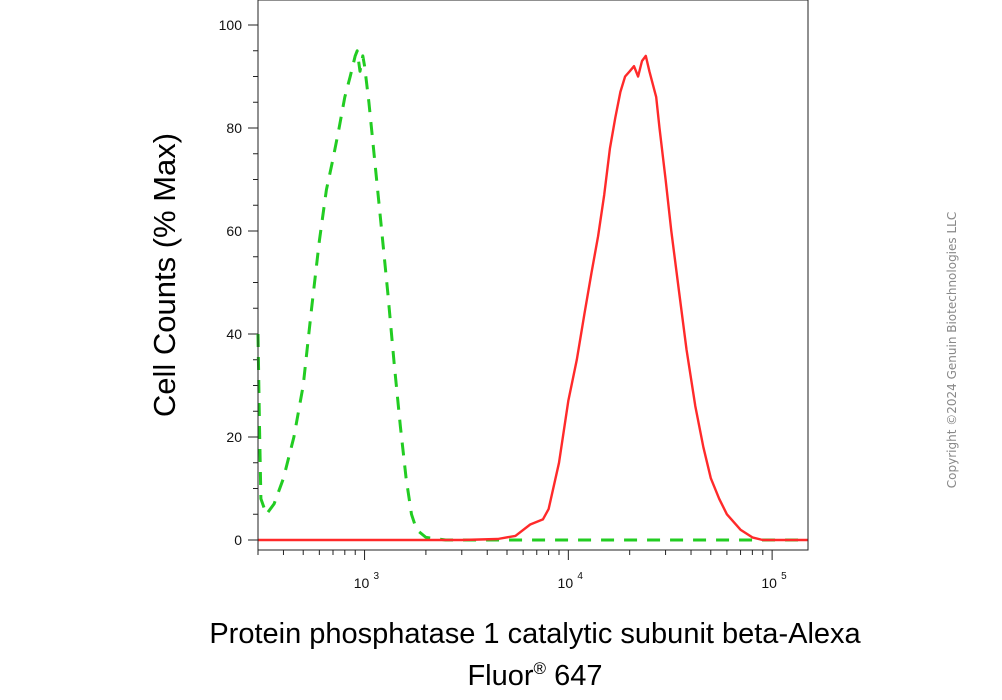  What do you see at coordinates (574, 676) in the screenshot?
I see `x-axis-label-line2-post: 647` at bounding box center [574, 676].